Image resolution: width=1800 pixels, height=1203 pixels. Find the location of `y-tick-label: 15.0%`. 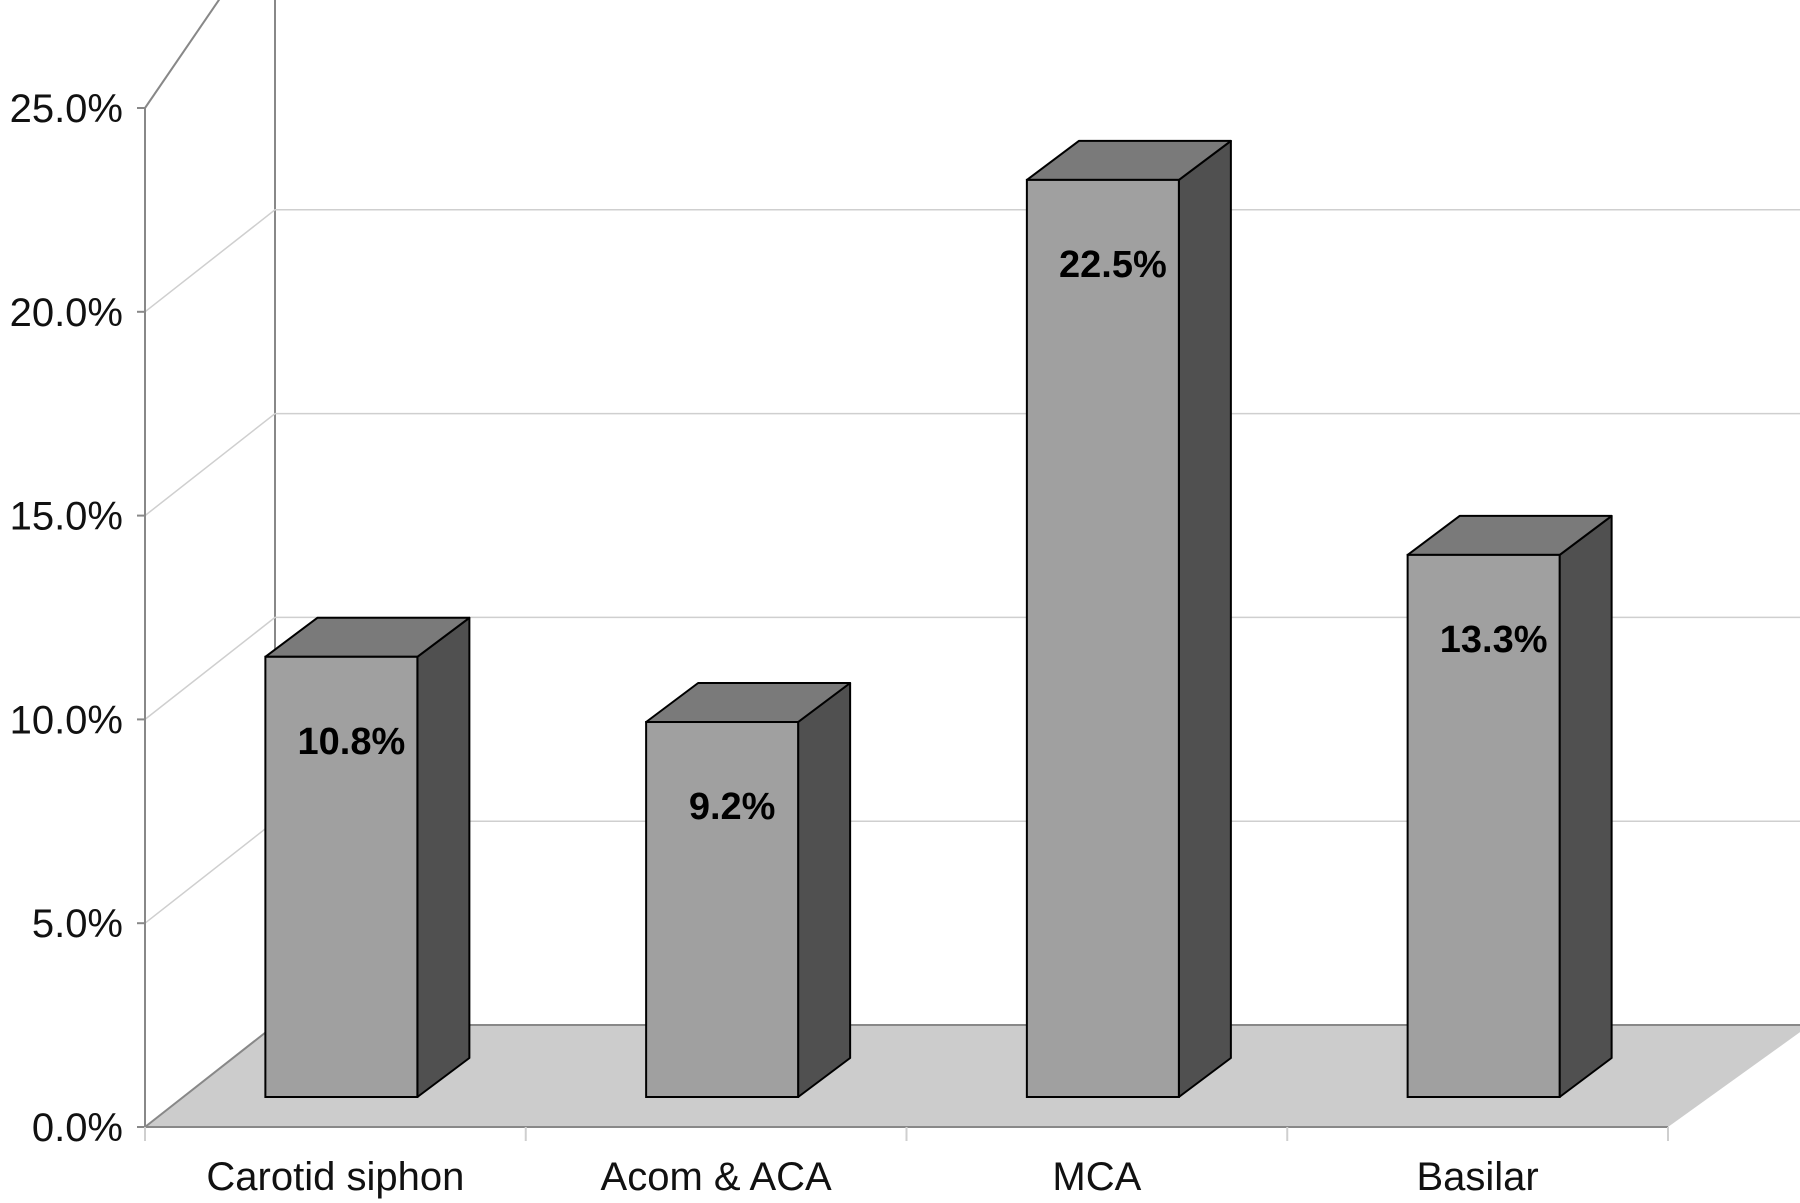

y-tick-label: 15.0% is located at coordinates (66, 517).